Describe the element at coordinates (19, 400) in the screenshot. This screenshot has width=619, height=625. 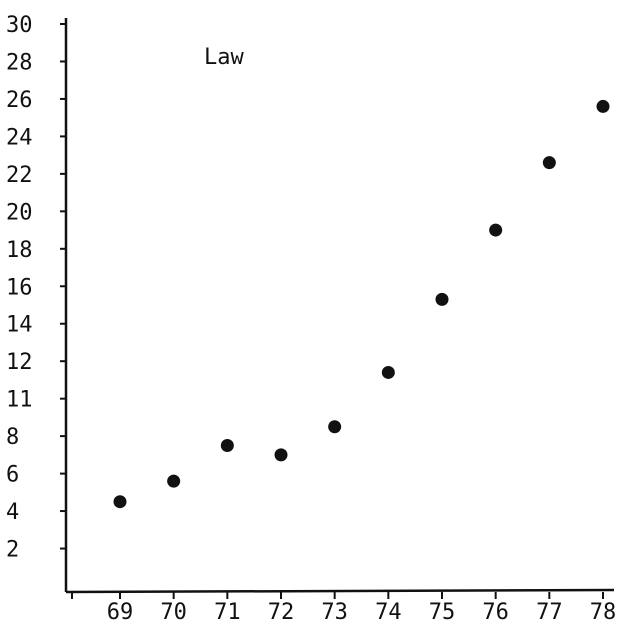
I see `y-tick-label: 11` at that location.